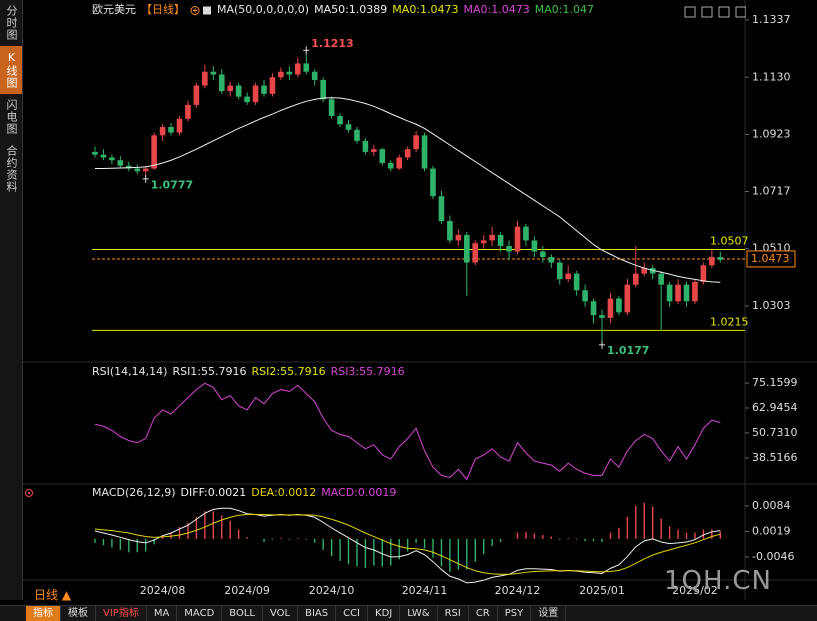 The image size is (817, 621). Describe the element at coordinates (11, 117) in the screenshot. I see `sidebar-tab: 闪电图` at that location.